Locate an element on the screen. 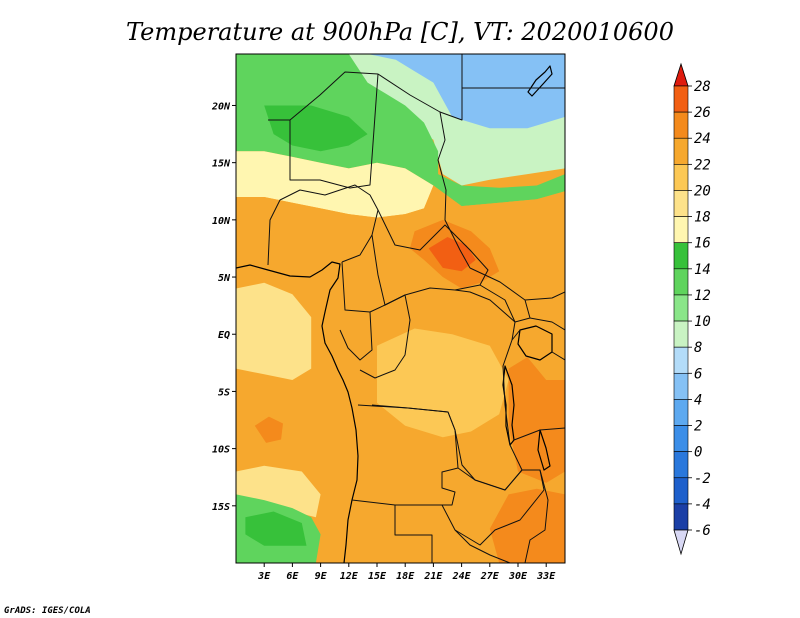 This screenshot has height=618, width=800. chad-sudan-border is located at coordinates (454, 190).